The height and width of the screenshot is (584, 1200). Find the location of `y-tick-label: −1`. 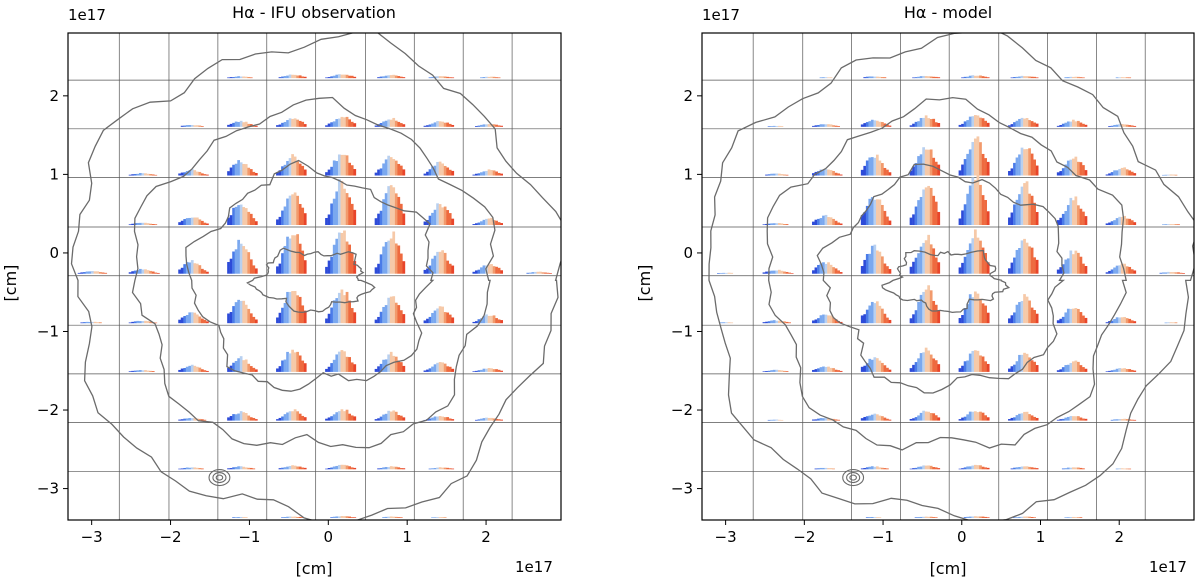

y-tick-label: −1 is located at coordinates (48, 331).